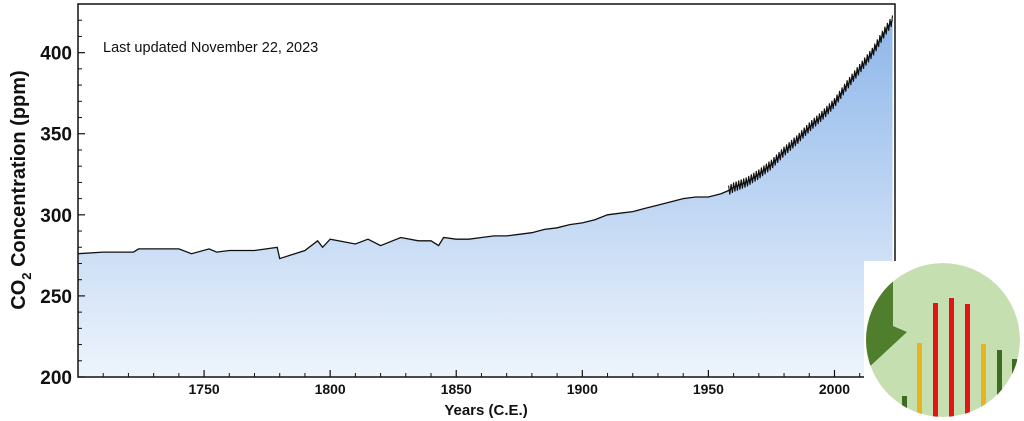 The width and height of the screenshot is (1024, 421). Describe the element at coordinates (56, 378) in the screenshot. I see `y-tick-label: 200` at that location.